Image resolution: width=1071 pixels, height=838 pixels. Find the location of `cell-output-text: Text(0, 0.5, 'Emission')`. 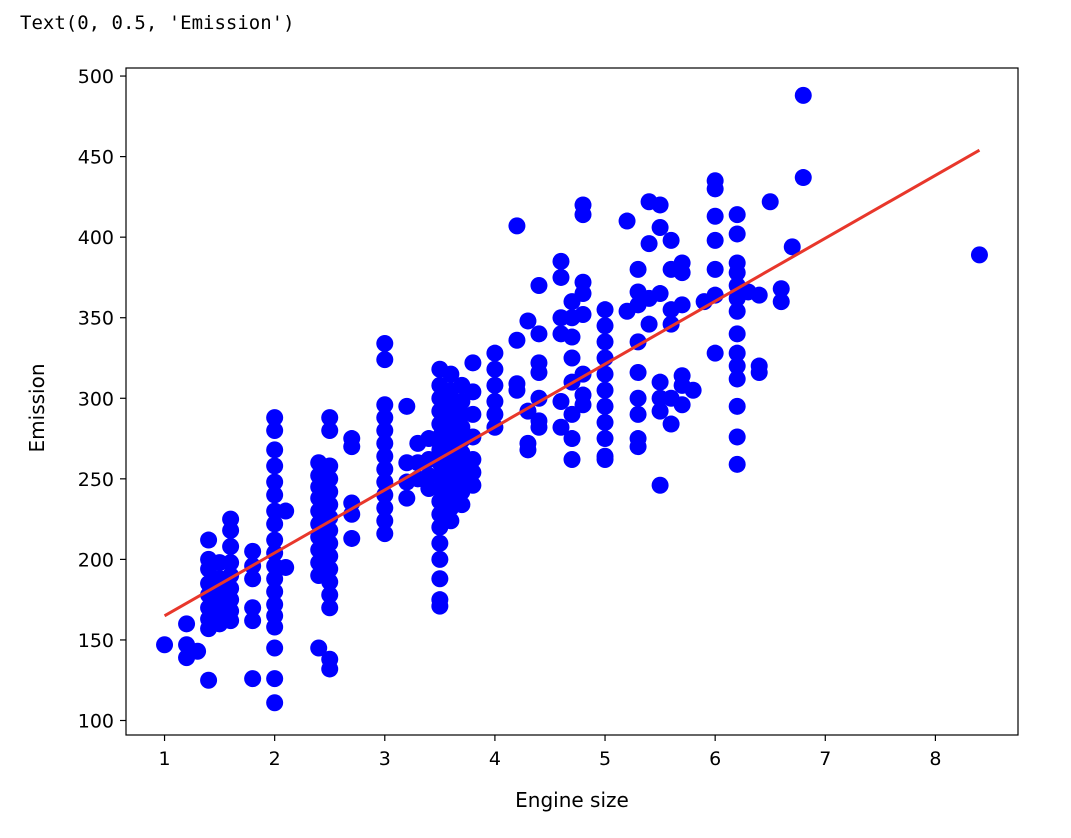

cell-output-text: Text(0, 0.5, 'Emission') is located at coordinates (157, 23).